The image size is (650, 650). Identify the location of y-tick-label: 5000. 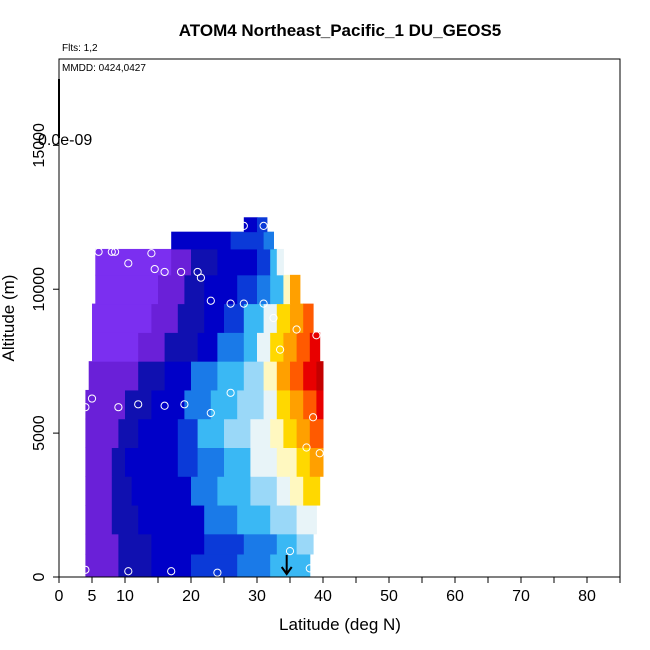
(39, 433).